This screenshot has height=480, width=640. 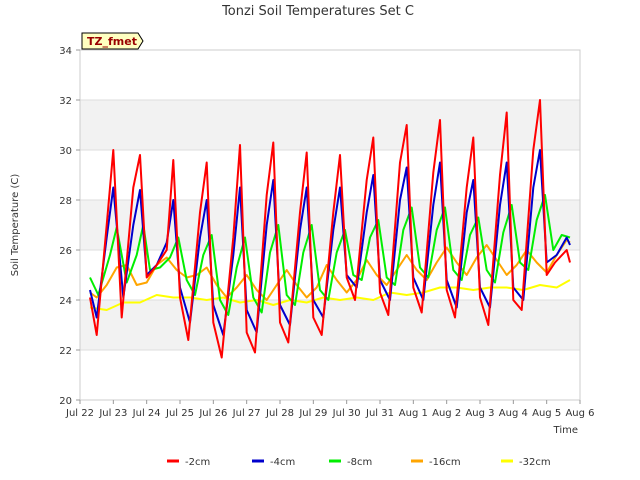 I want to click on x-tick-label: Jul 22, so click(x=79, y=413).